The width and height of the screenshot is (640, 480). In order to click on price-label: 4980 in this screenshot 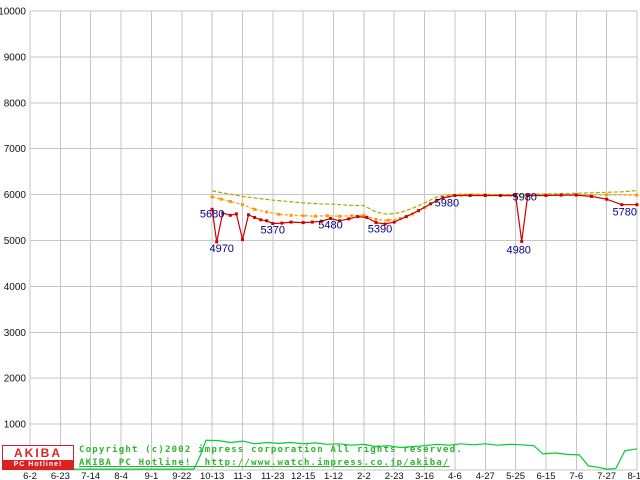, I will do `click(518, 250)`.